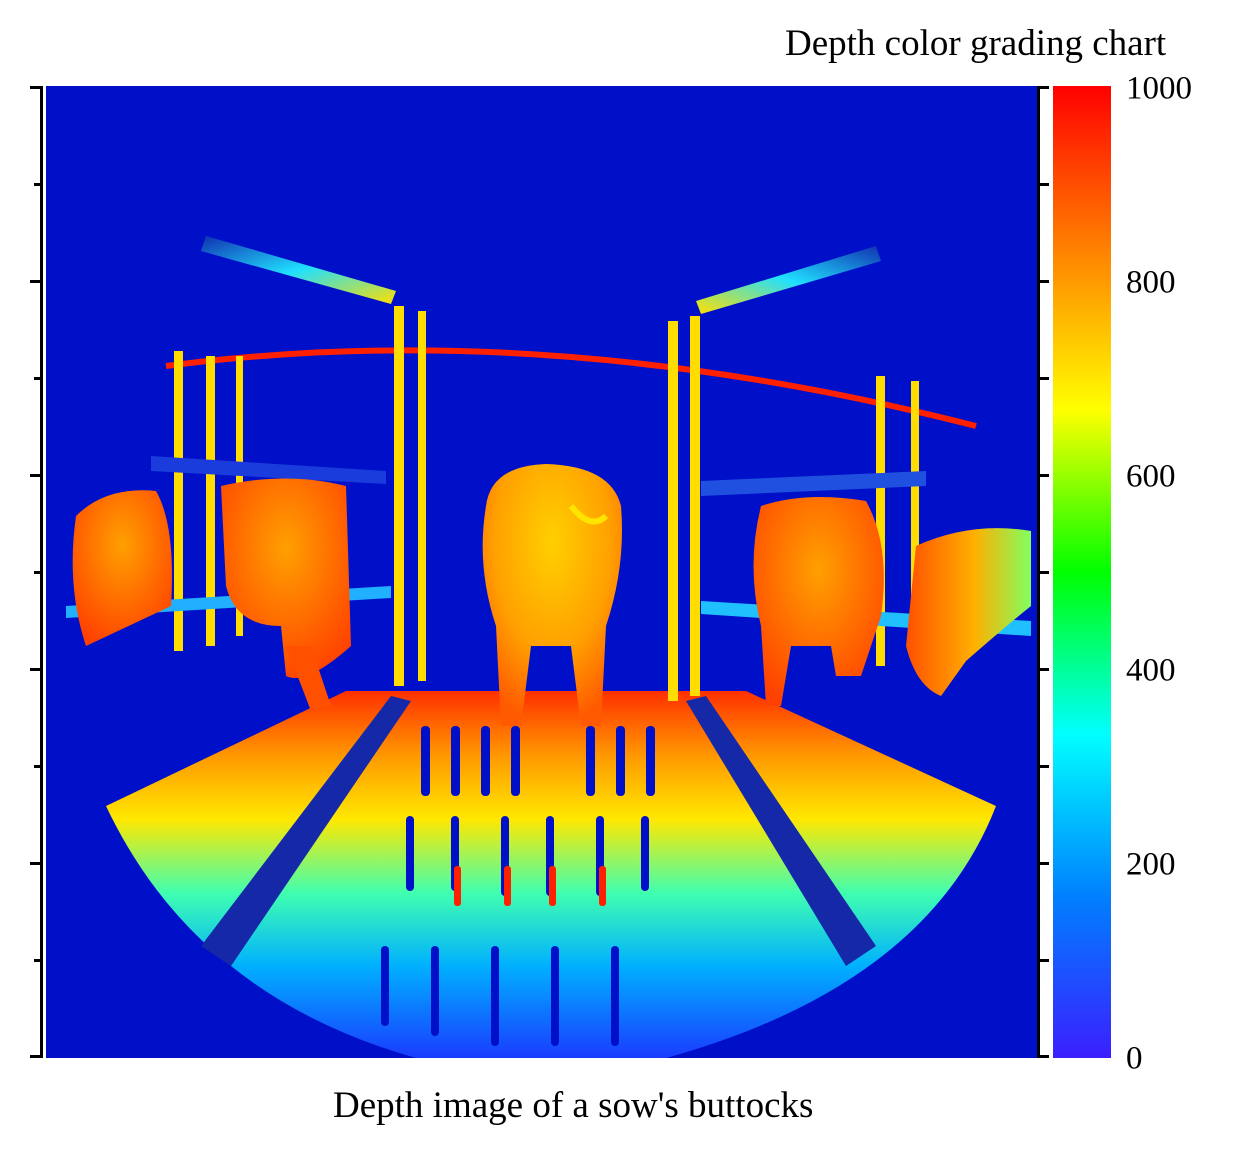  What do you see at coordinates (1151, 670) in the screenshot?
I see `colorbar-label-400: 400` at bounding box center [1151, 670].